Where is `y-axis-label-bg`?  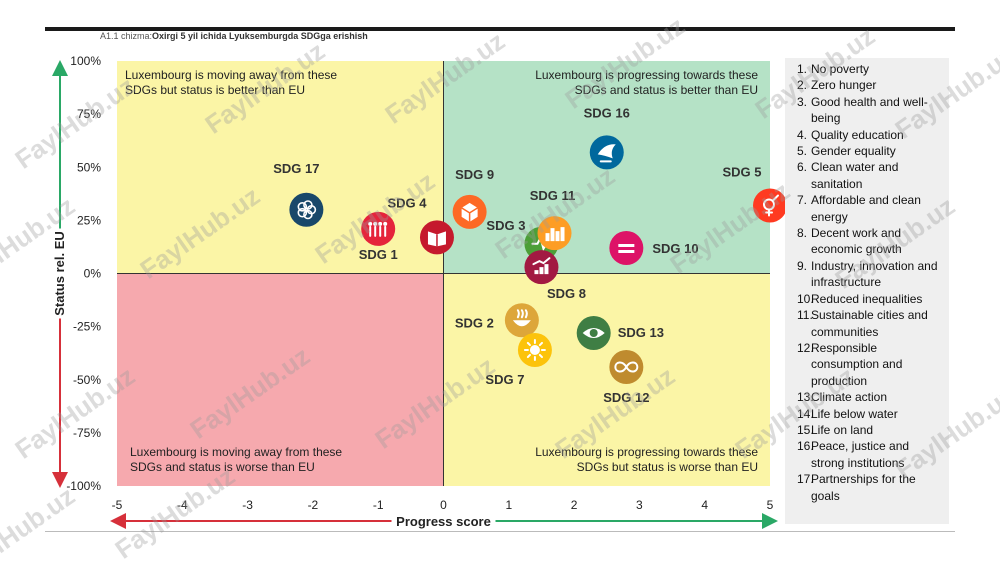 y-axis-label-bg is located at coordinates (60, 273).